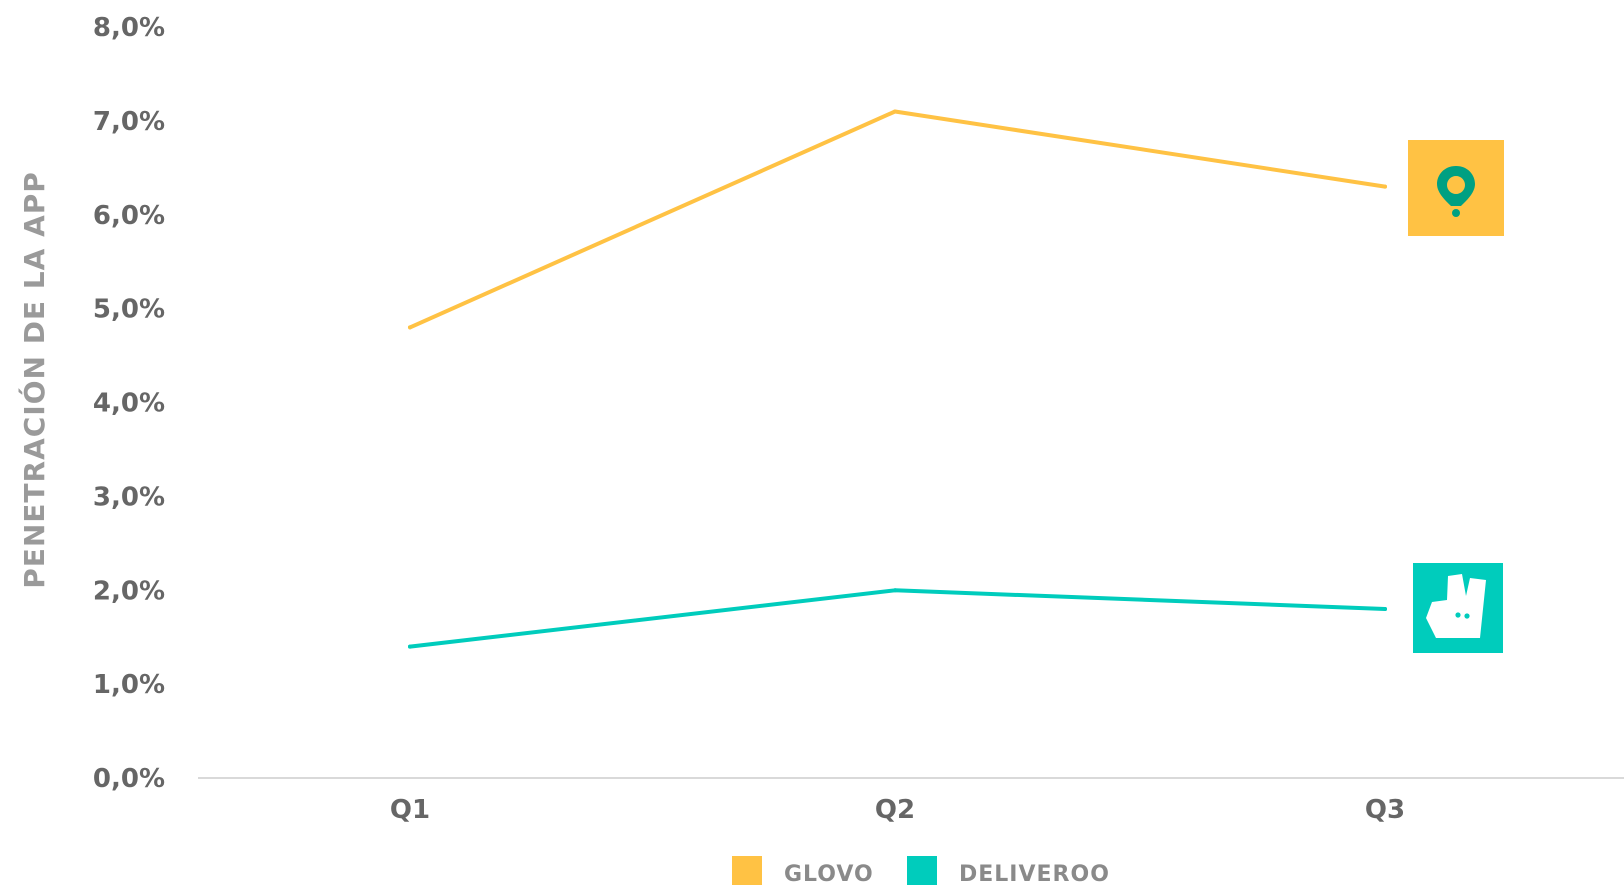 Image resolution: width=1624 pixels, height=885 pixels. I want to click on legend: GLOVO DELIVEROO, so click(921, 870).